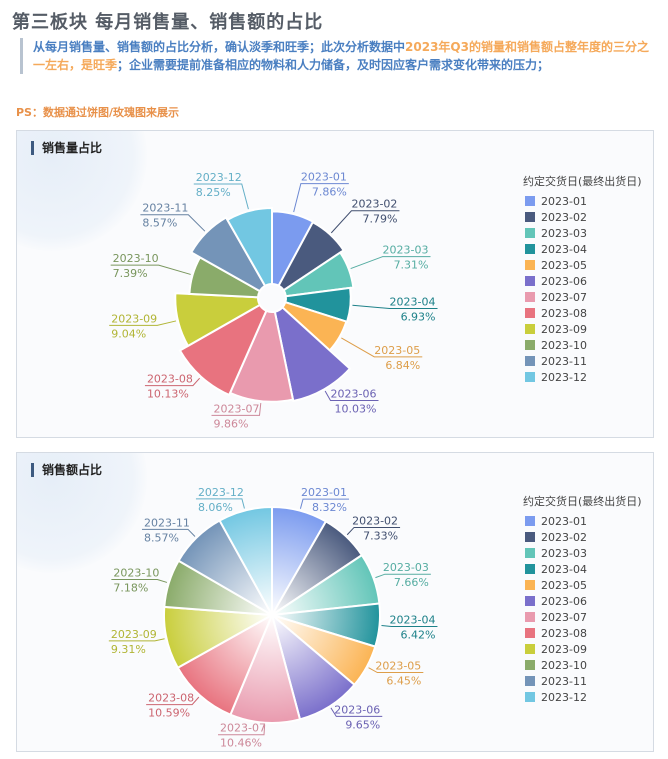 This screenshot has height=759, width=668. What do you see at coordinates (128, 333) in the screenshot?
I see `slice-label-percent: 9.04%` at bounding box center [128, 333].